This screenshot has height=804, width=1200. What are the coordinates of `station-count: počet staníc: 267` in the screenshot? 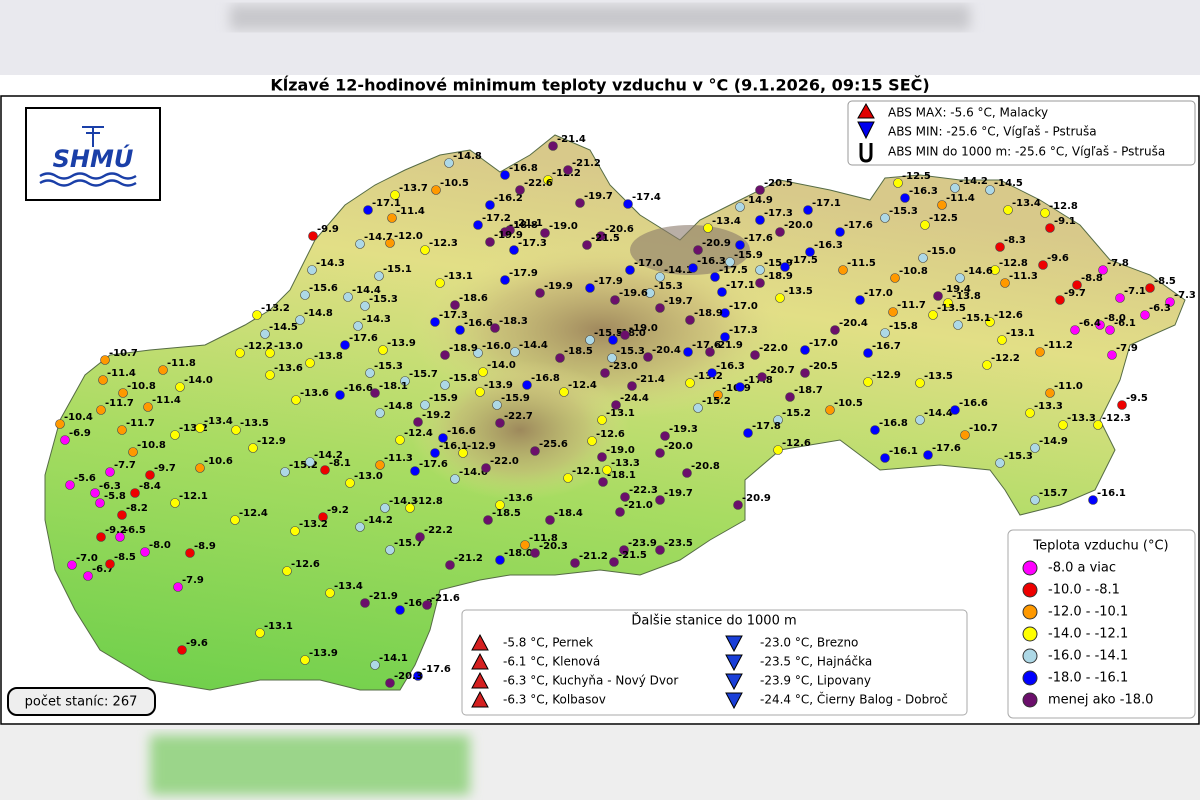 It's located at (81, 702).